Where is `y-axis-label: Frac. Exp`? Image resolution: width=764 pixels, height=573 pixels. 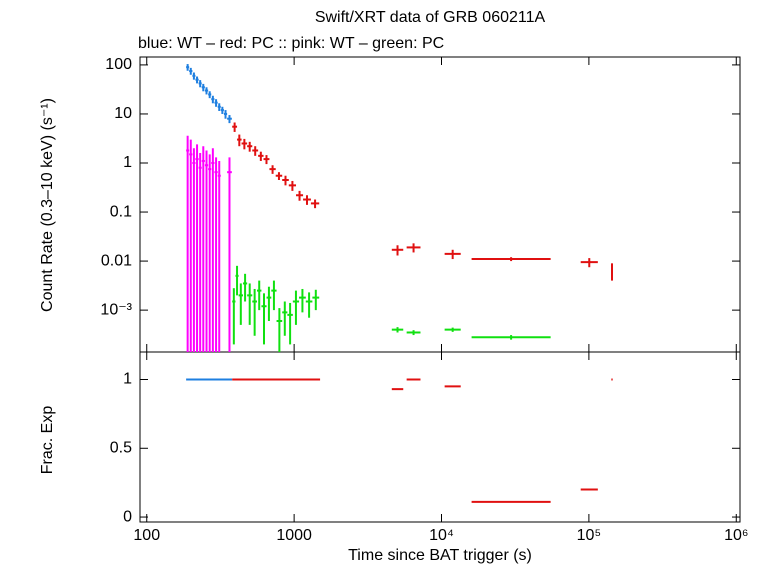 y-axis-label: Frac. Exp is located at coordinates (47, 440).